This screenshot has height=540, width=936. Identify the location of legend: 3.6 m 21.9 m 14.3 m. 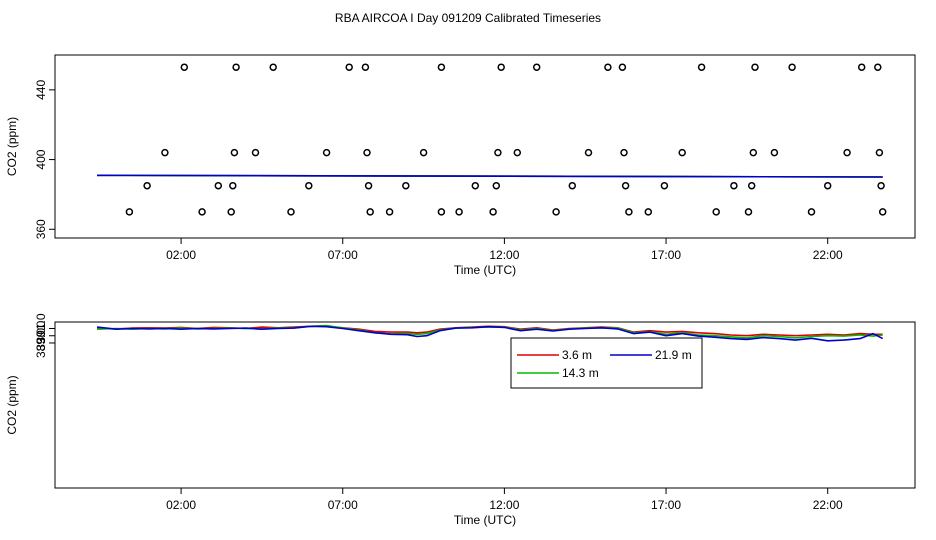
(606, 363).